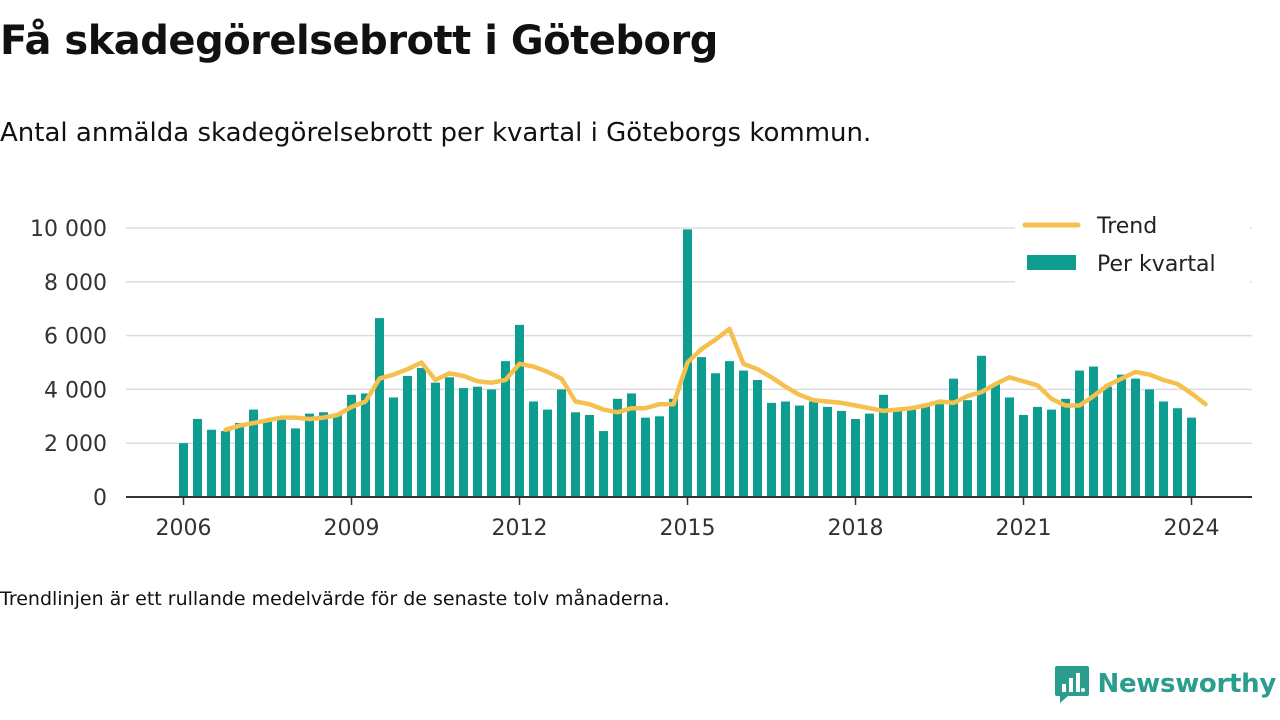 Image resolution: width=1280 pixels, height=720 pixels. Describe the element at coordinates (100, 498) in the screenshot. I see `y-tick-label: 0` at that location.